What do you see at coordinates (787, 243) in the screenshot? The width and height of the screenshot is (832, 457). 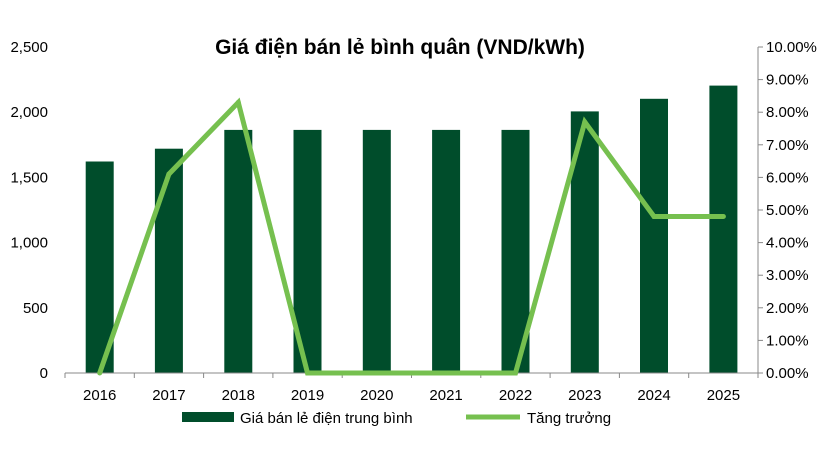 I see `y-right-tick-label: 4.00%` at bounding box center [787, 243].